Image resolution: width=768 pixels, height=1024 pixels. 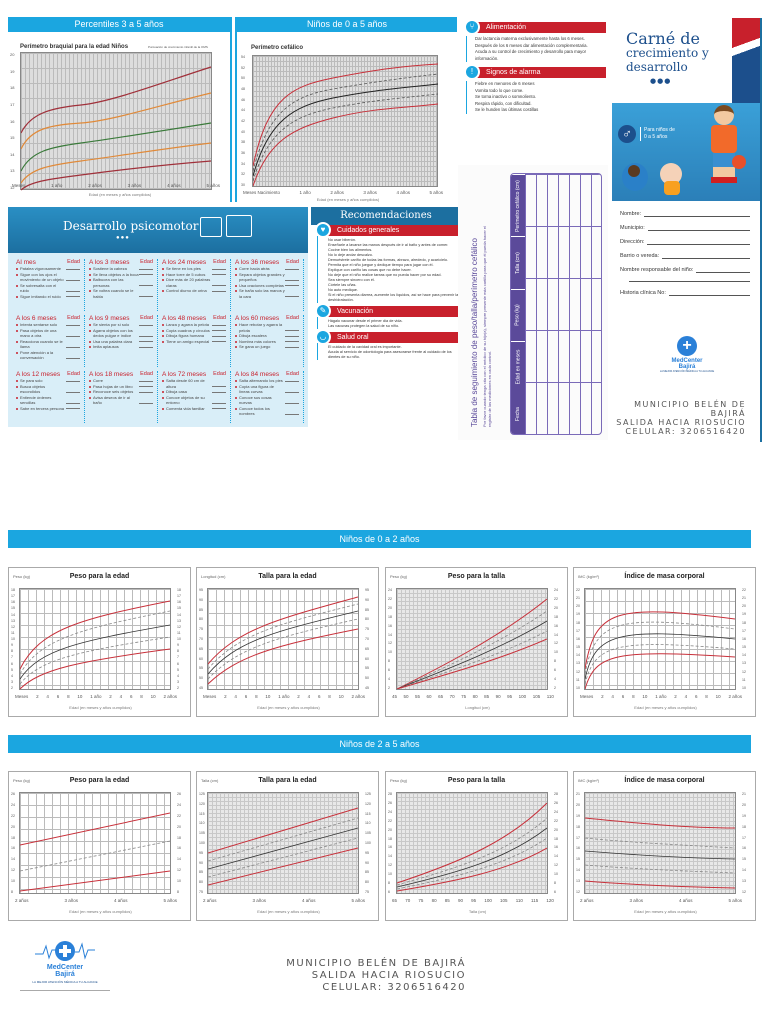 What do you see at coordinates (179, 843) in the screenshot?
I see `chart-yaxis-right: 26 24 22 20 18 16 14 12 10 8` at bounding box center [179, 843].